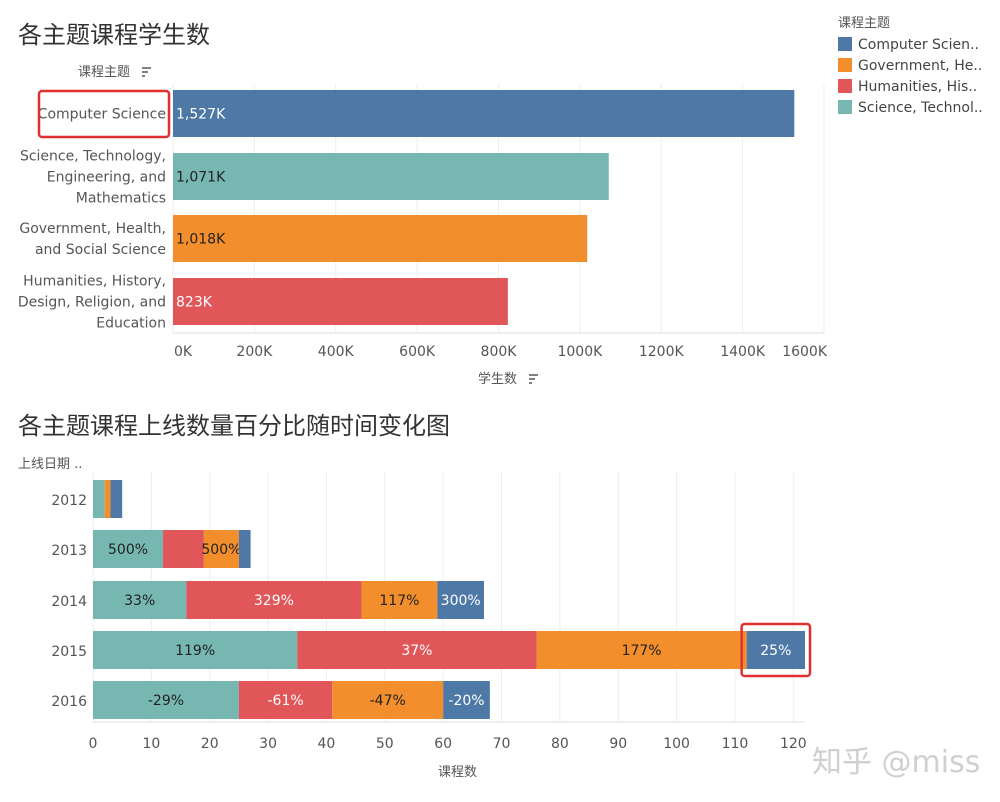 The height and width of the screenshot is (802, 1000). I want to click on bottom-year-label: 2015, so click(69, 652).